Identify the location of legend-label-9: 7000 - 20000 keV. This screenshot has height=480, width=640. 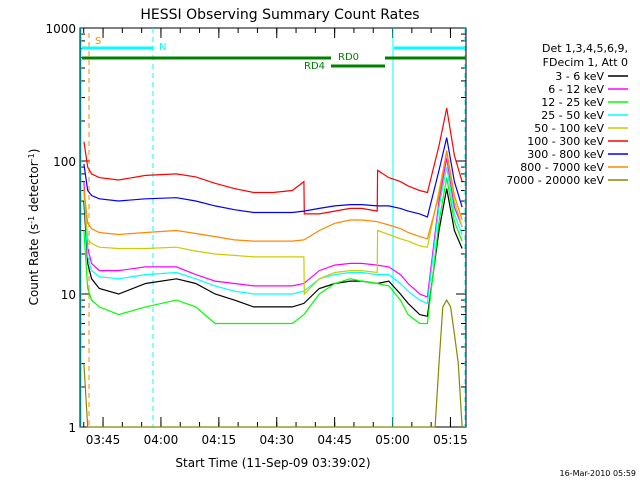
(555, 180).